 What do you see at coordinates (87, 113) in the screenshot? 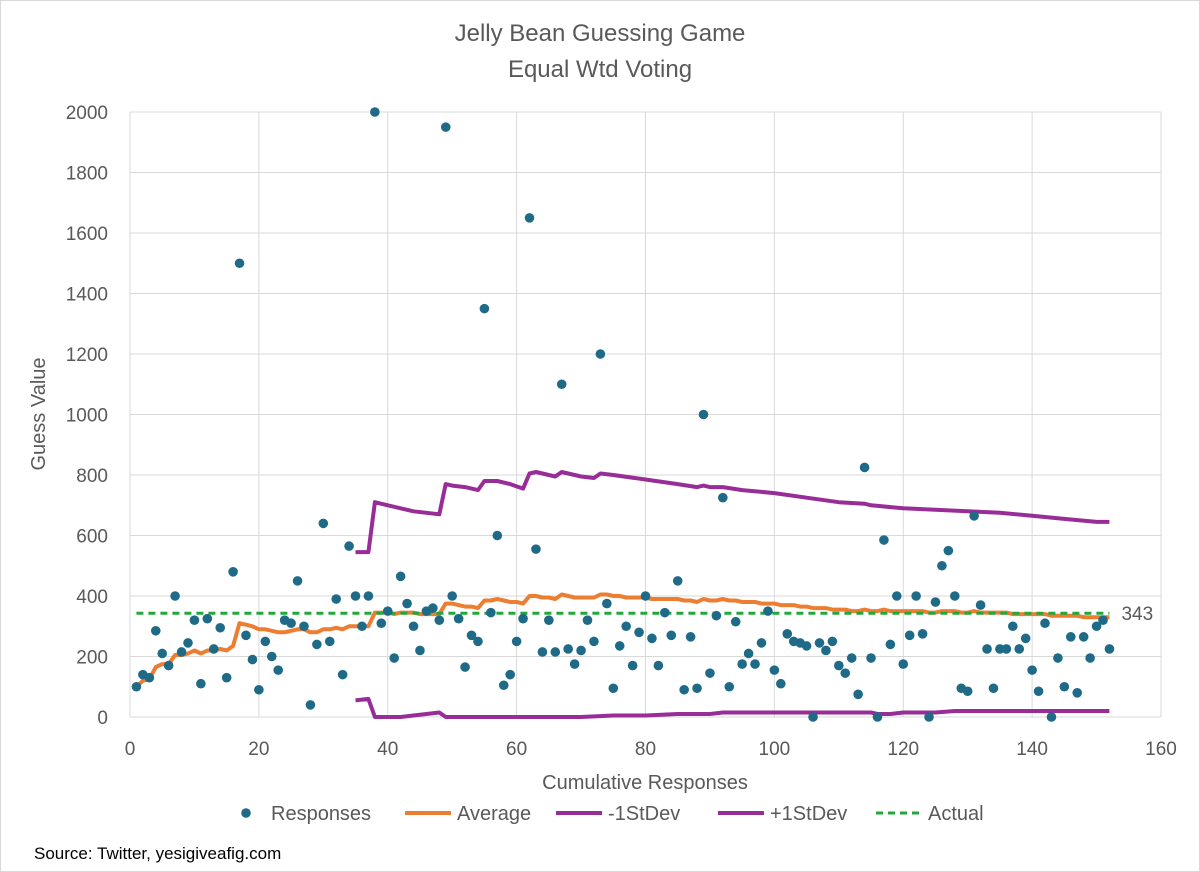
I see `y-tick-label: 2000` at bounding box center [87, 113].